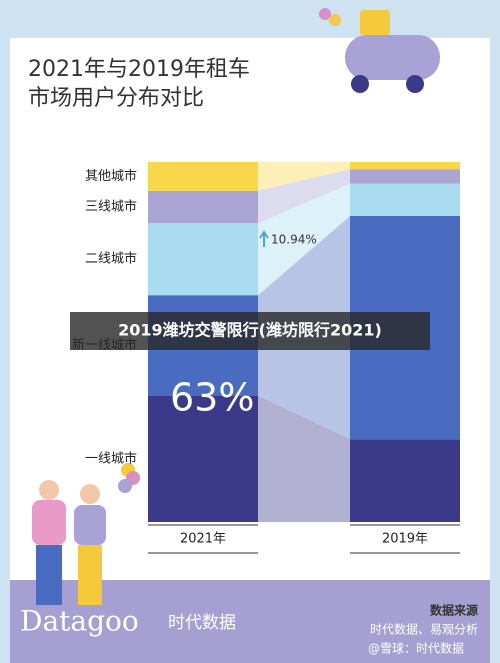  What do you see at coordinates (116, 98) in the screenshot?
I see `title-line: 市场用户分布对比` at bounding box center [116, 98].